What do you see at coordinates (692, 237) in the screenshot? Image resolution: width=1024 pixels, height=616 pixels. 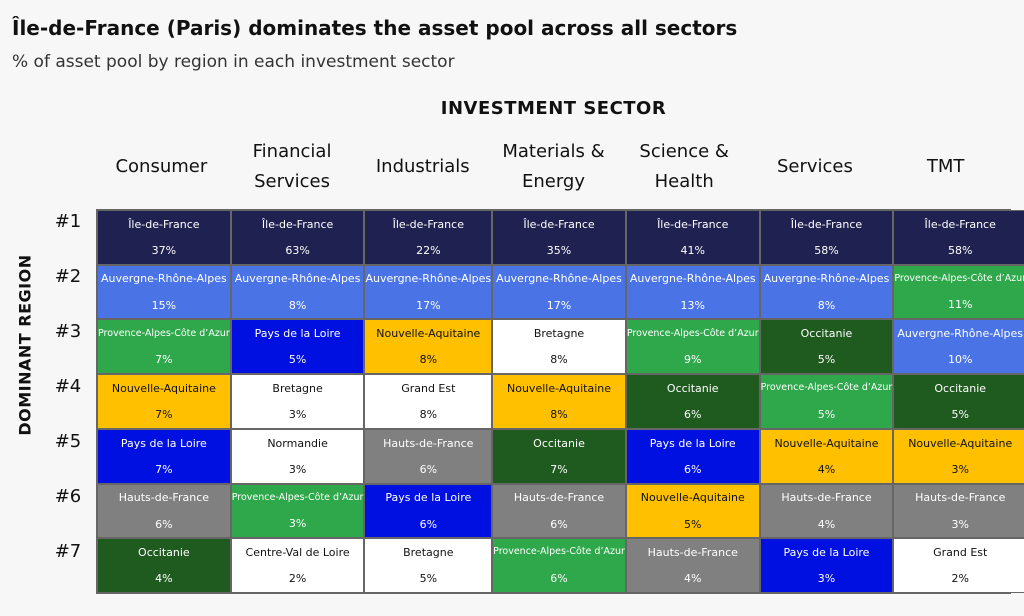 I see `region-cell: Île-de-France 41%` at bounding box center [692, 237].